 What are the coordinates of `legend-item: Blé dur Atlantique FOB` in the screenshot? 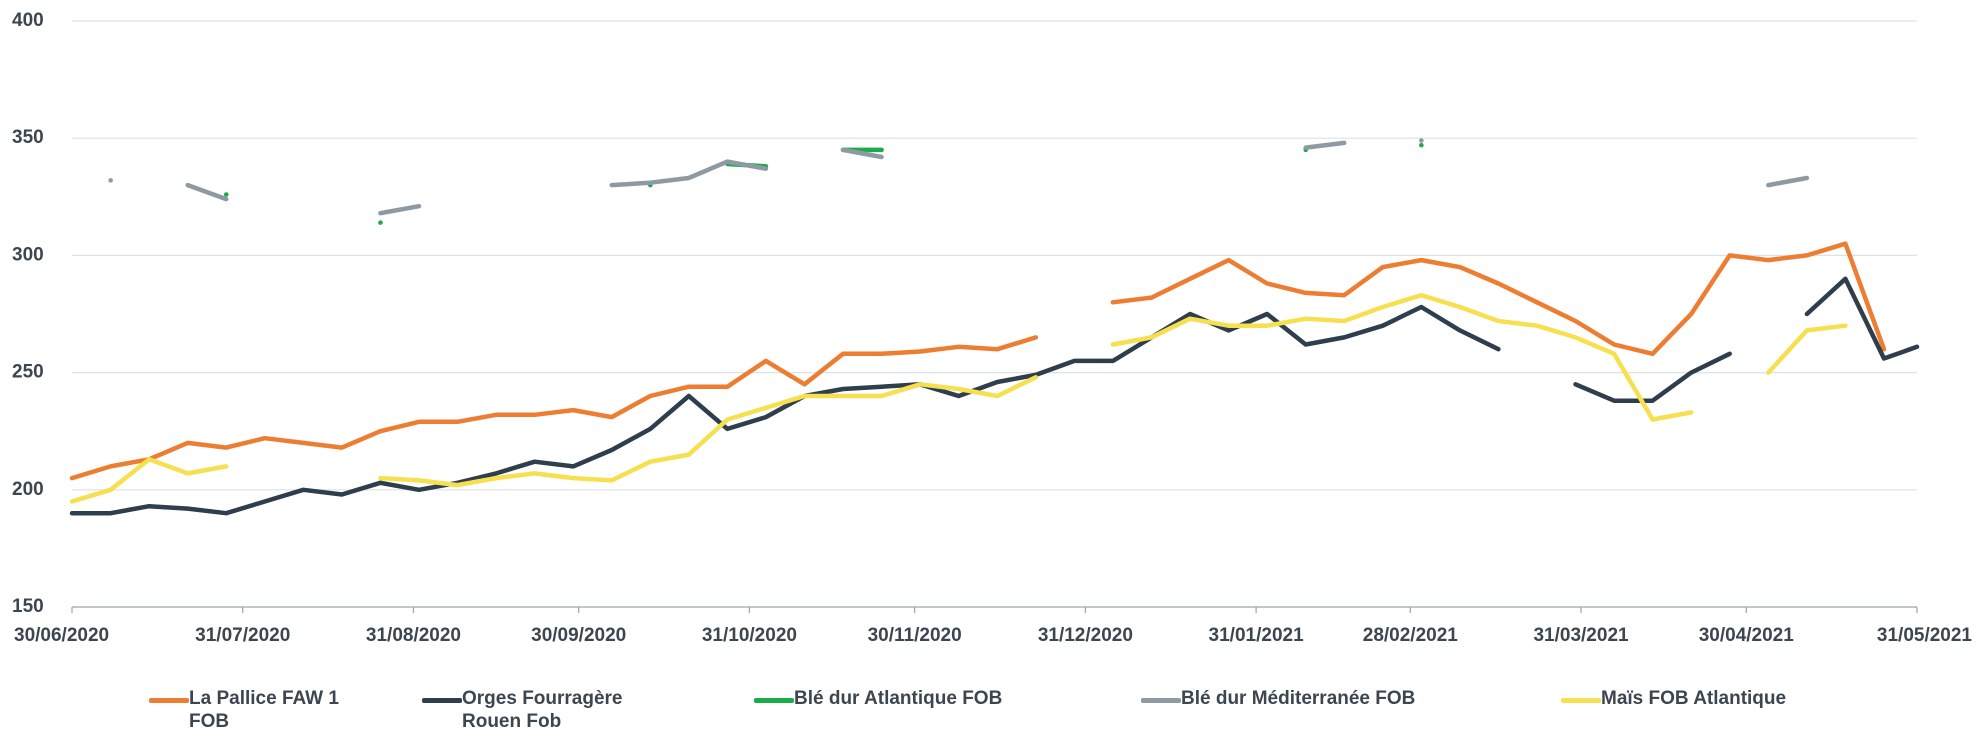 It's located at (878, 698).